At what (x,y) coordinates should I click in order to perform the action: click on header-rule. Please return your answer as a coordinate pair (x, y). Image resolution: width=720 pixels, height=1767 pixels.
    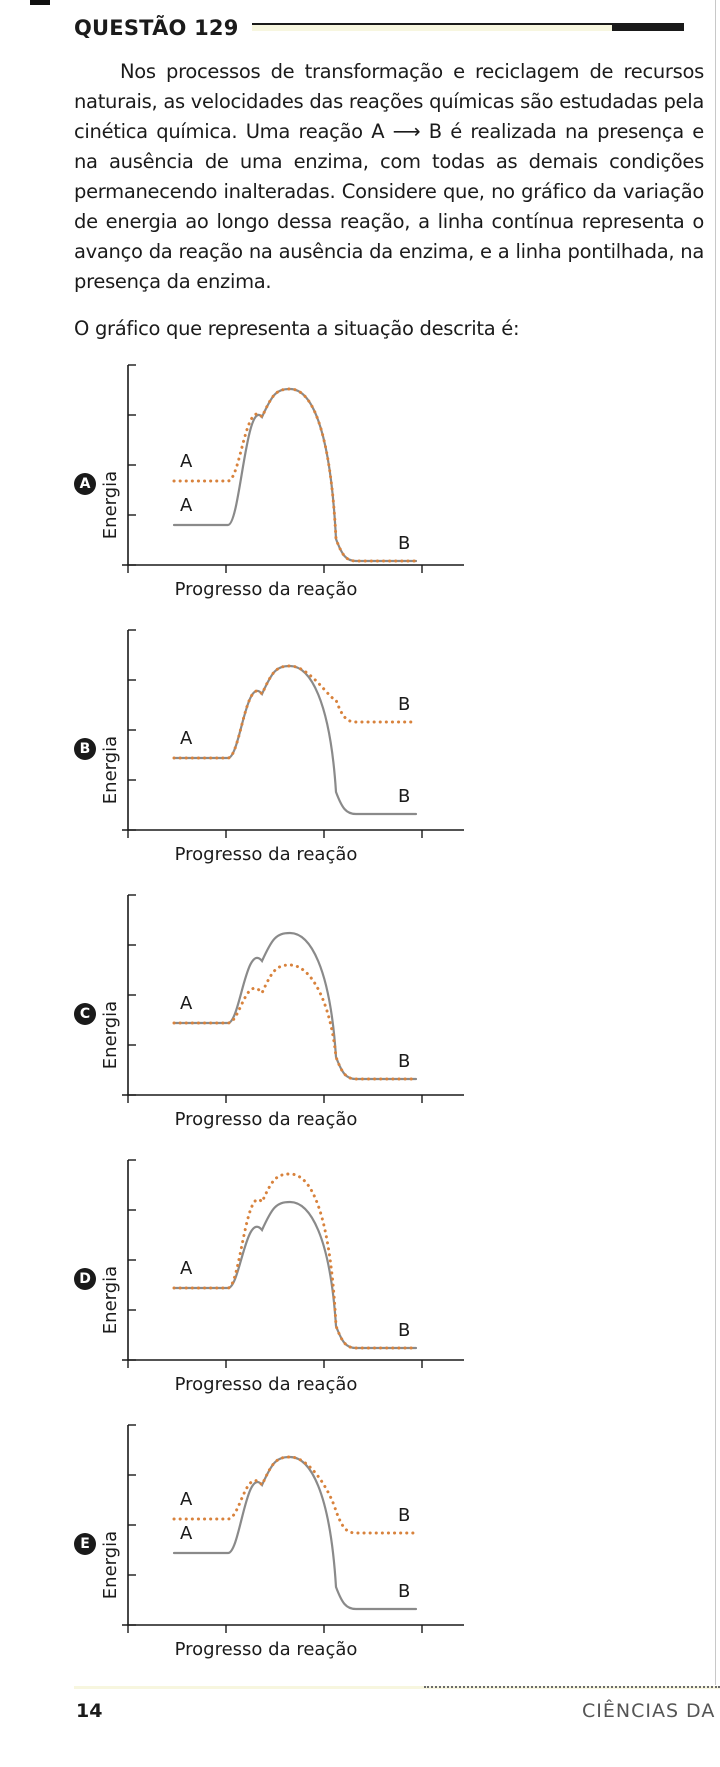
    Looking at the image, I should click on (468, 27).